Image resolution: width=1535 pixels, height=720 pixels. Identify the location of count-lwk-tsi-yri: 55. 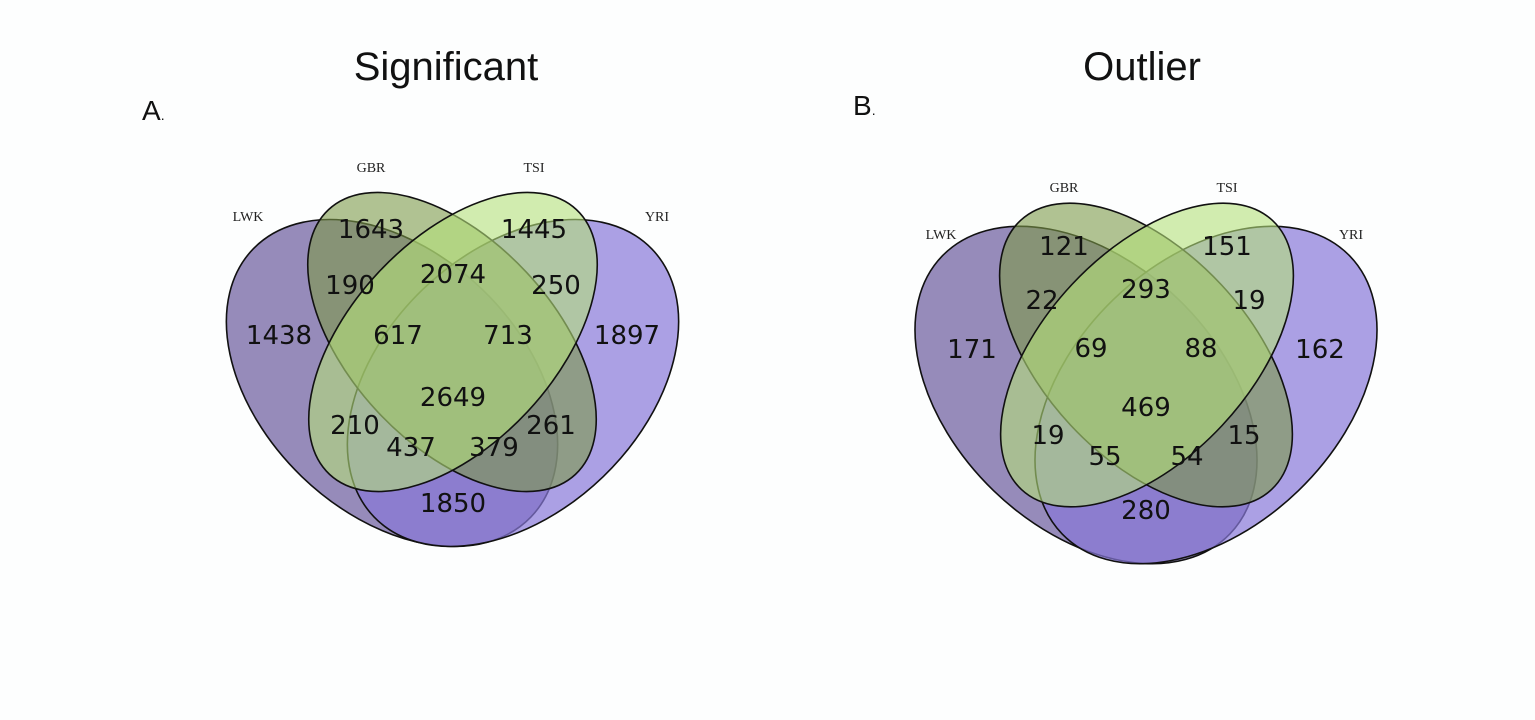
(1104, 457).